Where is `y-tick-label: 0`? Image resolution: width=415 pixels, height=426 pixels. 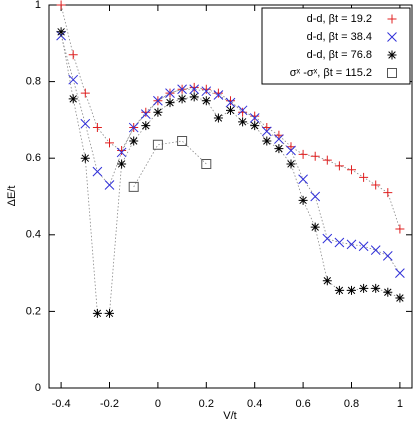
y-tick-label: 0 is located at coordinates (38, 388).